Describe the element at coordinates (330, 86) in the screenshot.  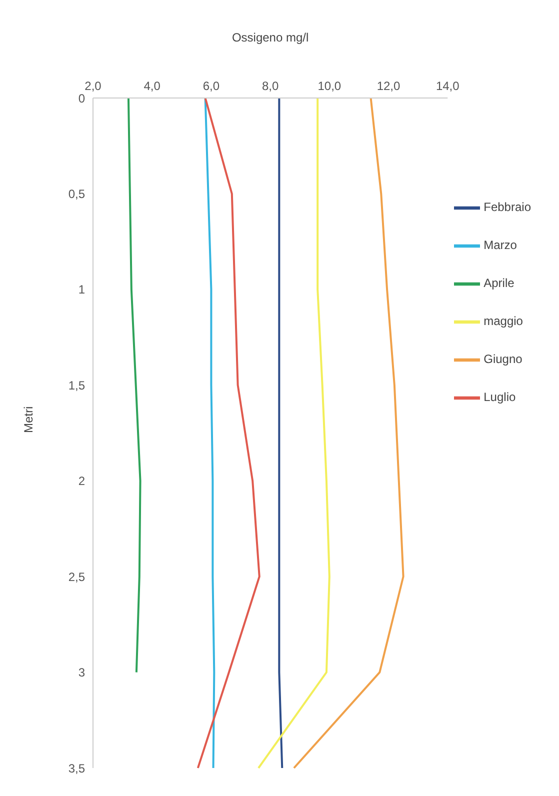
I see `x-tick-label: 10,0` at that location.